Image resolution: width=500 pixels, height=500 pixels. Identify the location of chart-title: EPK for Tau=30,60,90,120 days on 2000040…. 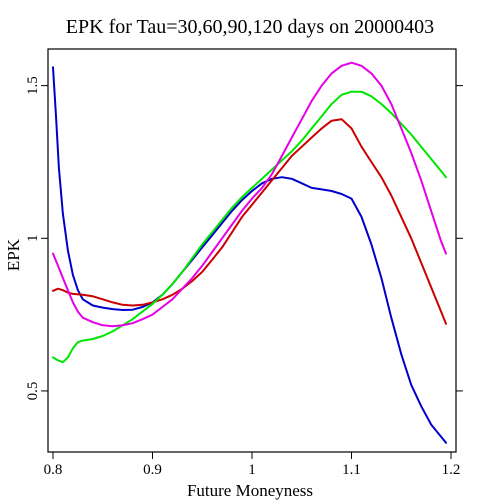
(250, 27).